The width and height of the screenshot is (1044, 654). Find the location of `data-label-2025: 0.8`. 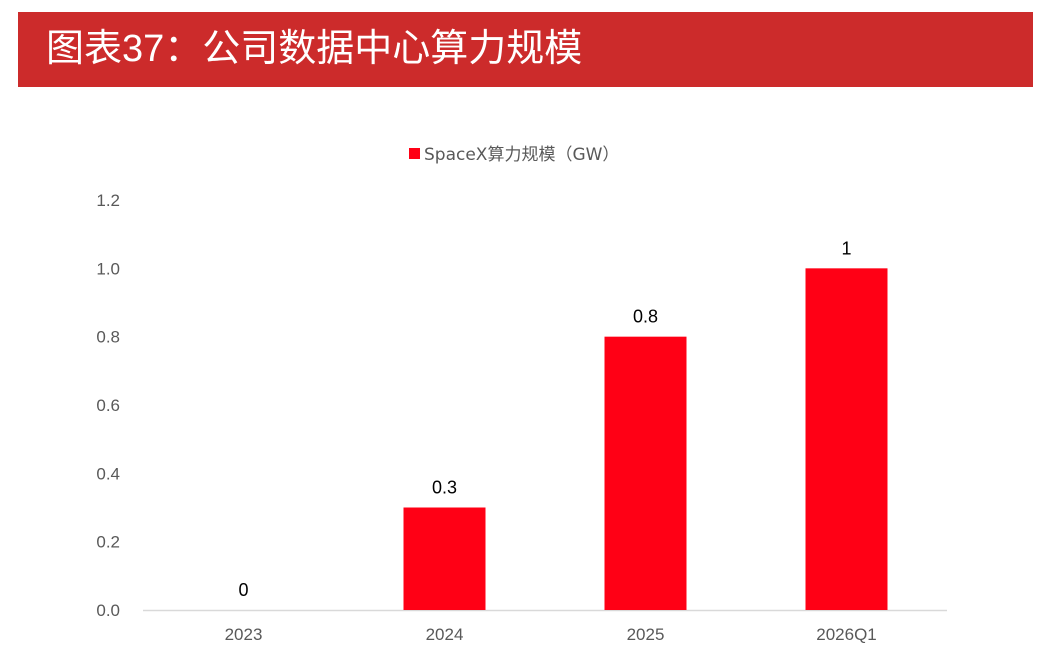

data-label-2025: 0.8 is located at coordinates (645, 317).